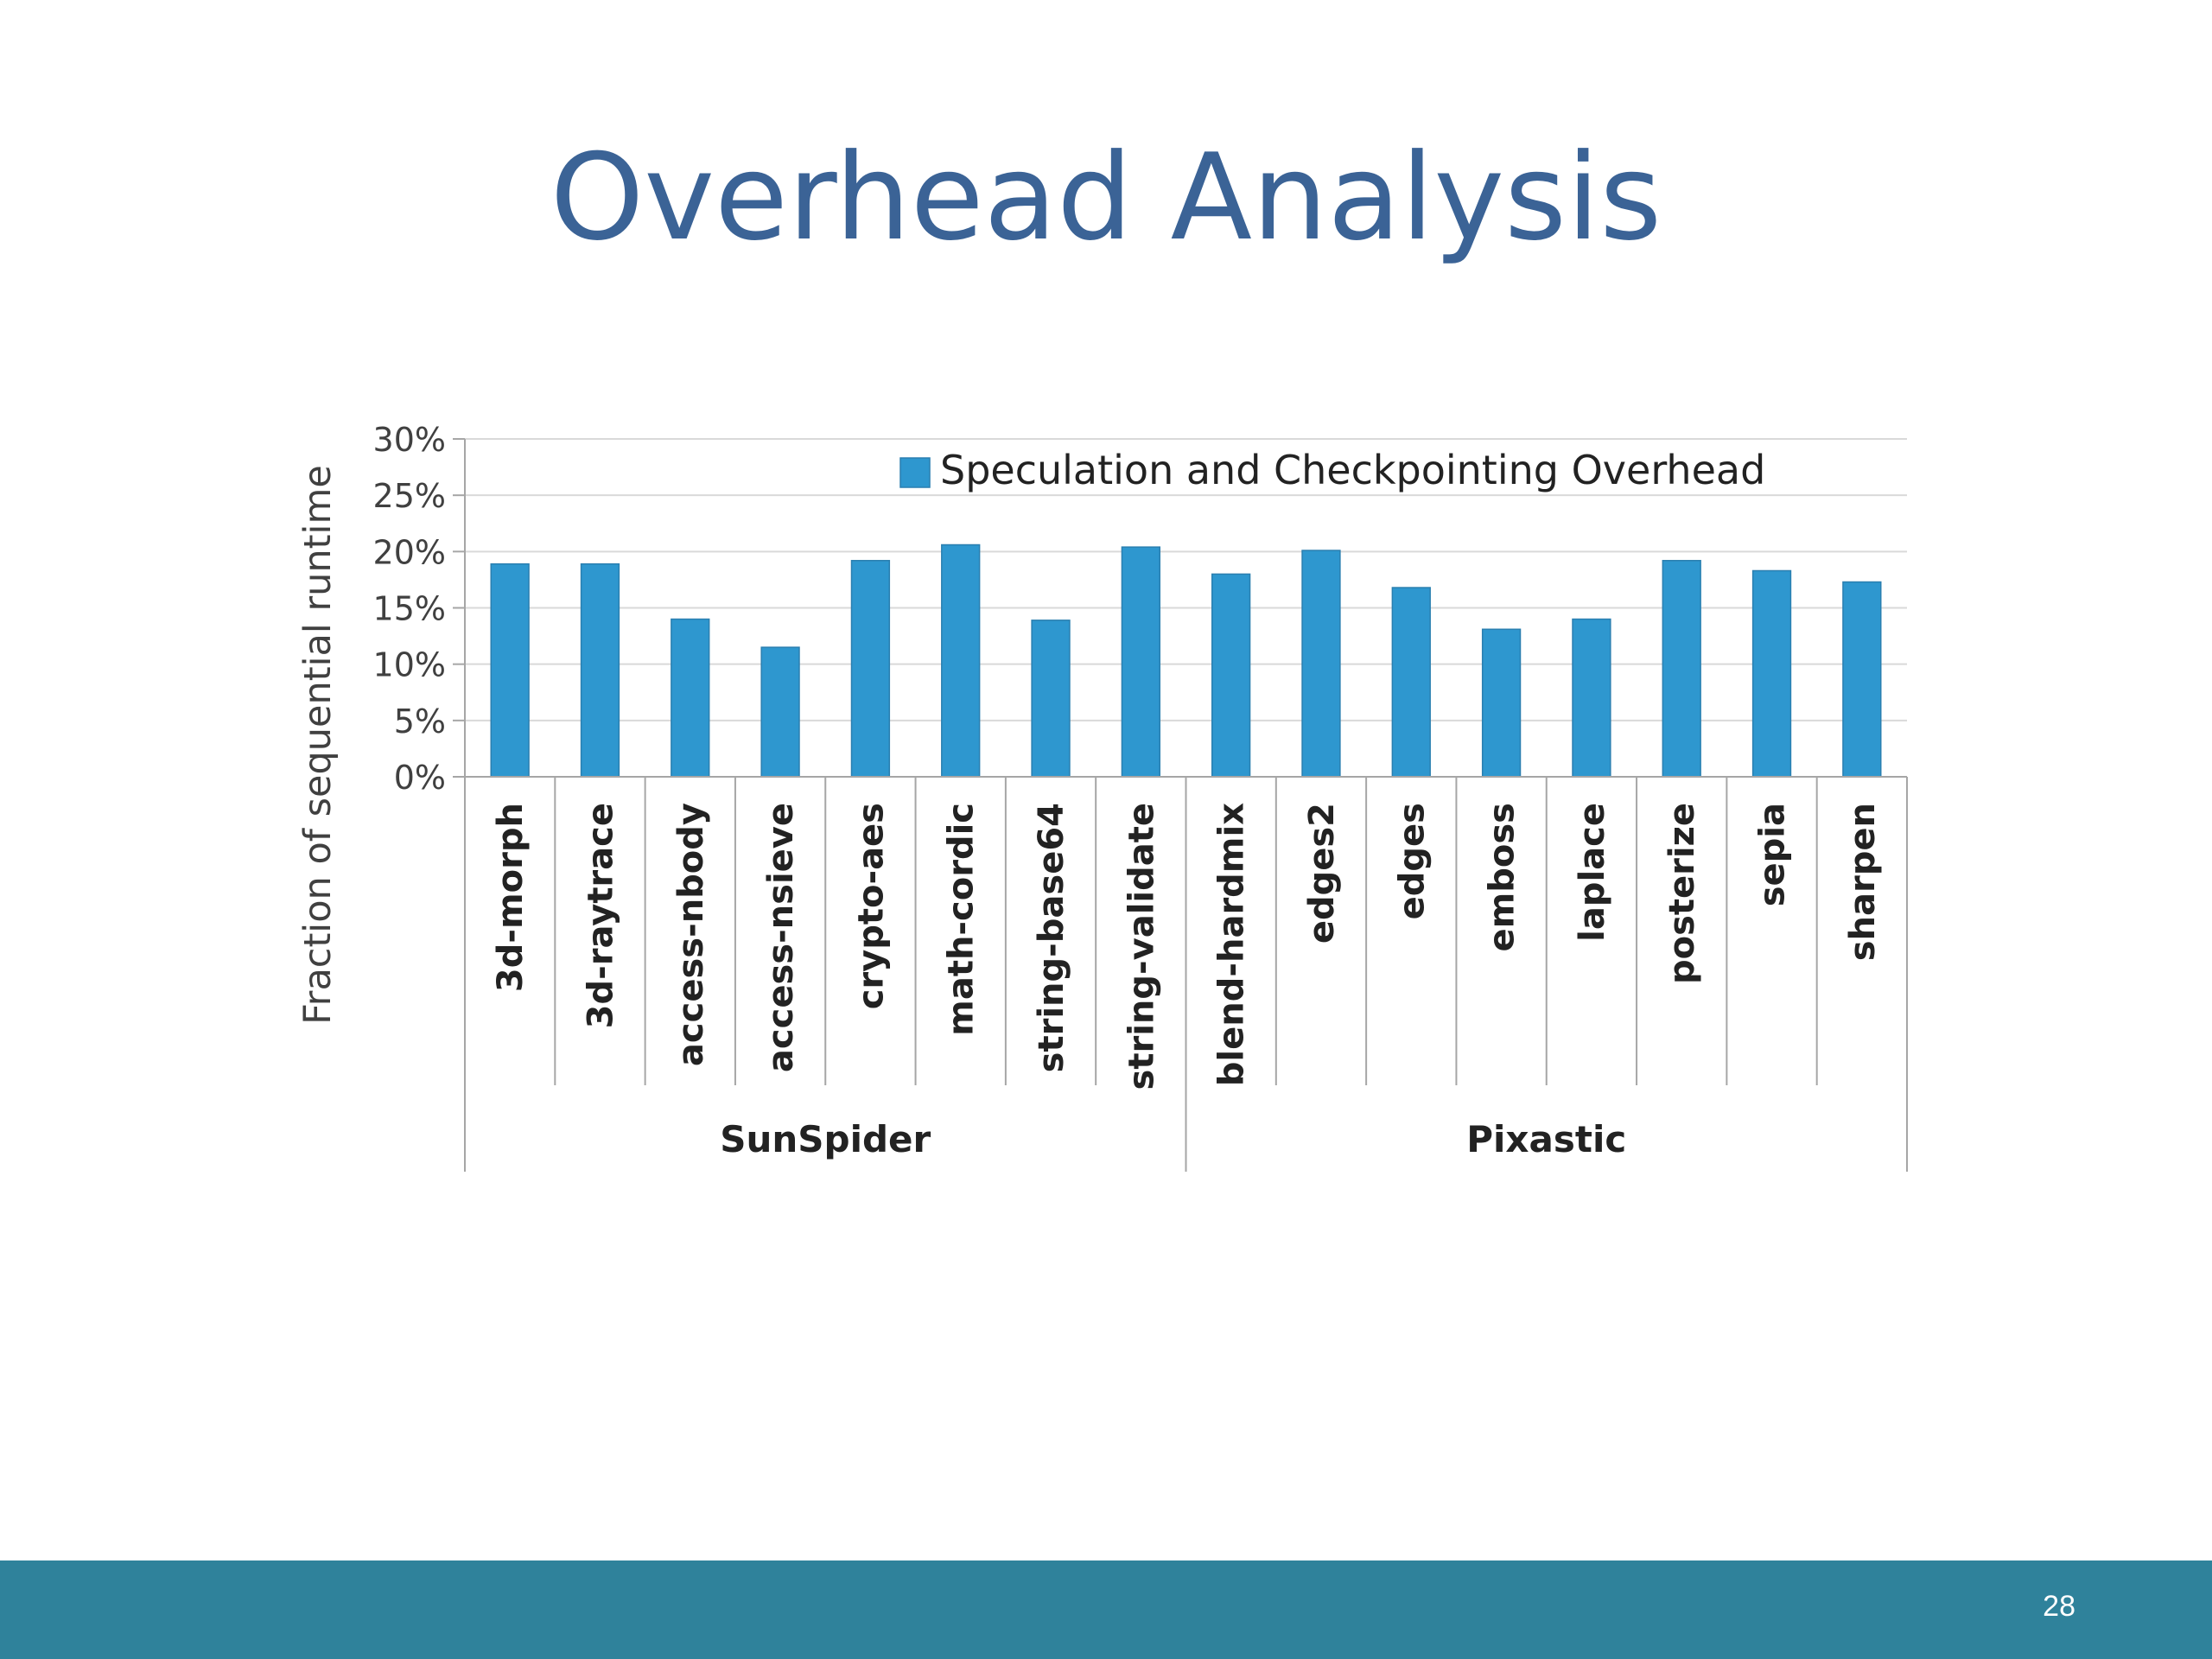 This screenshot has height=1659, width=2212. What do you see at coordinates (1352, 470) in the screenshot?
I see `legend-label: Speculation and Checkpointing Overhead` at bounding box center [1352, 470].